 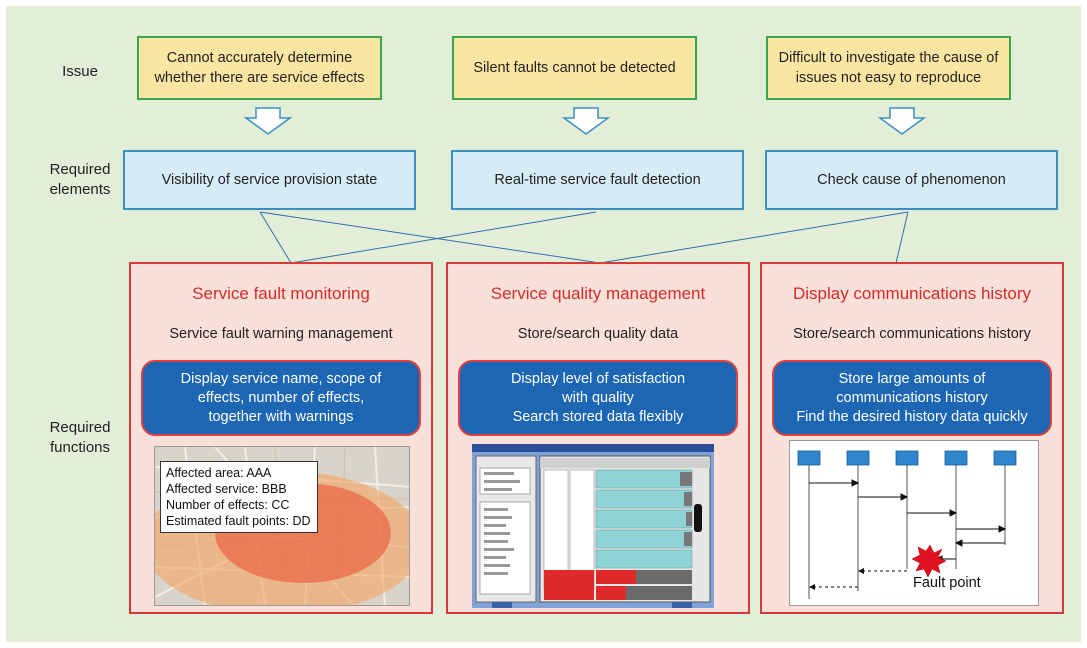 What do you see at coordinates (281, 293) in the screenshot?
I see `function-title: Service fault monitoring` at bounding box center [281, 293].